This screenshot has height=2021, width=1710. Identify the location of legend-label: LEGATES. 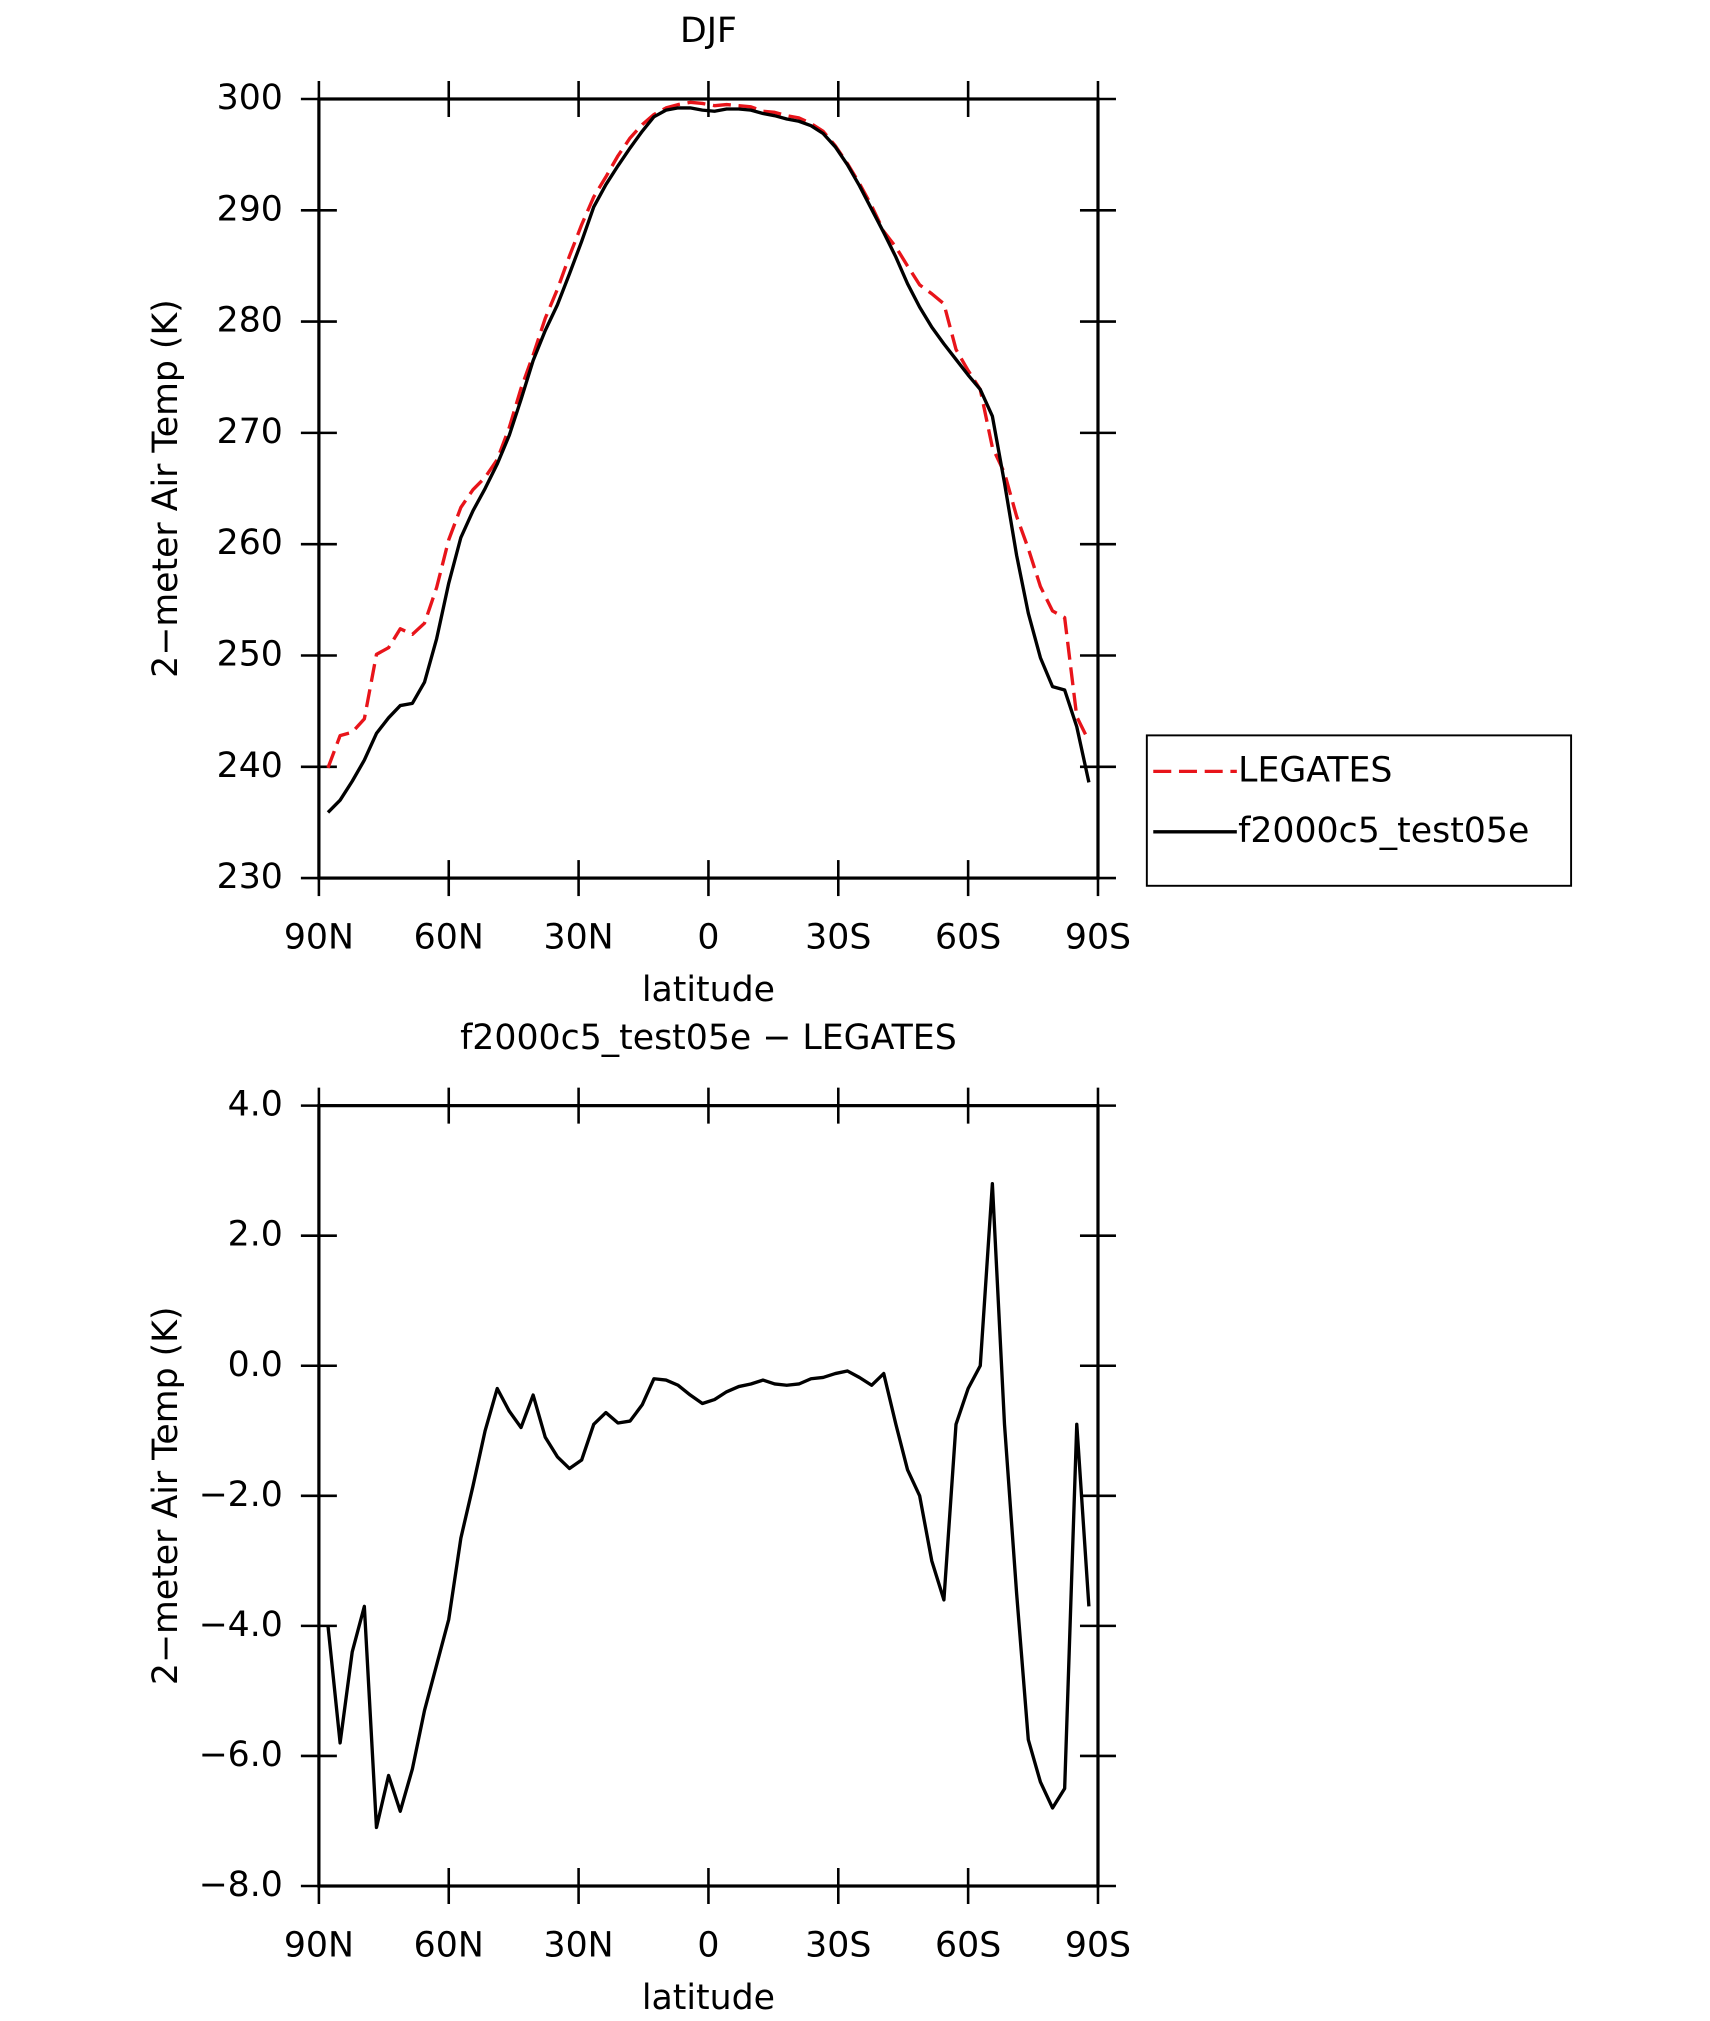
(1315, 770).